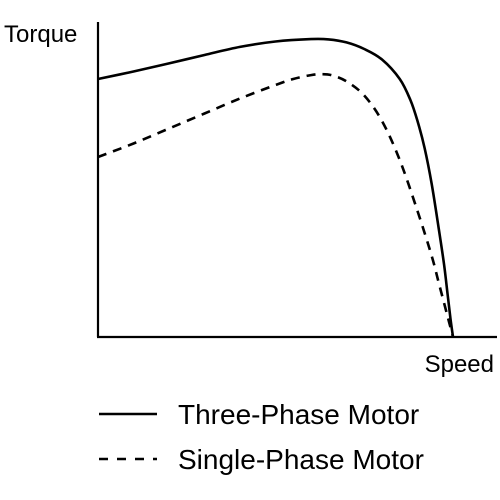  Describe the element at coordinates (459, 364) in the screenshot. I see `x-axis-title: Speed` at that location.